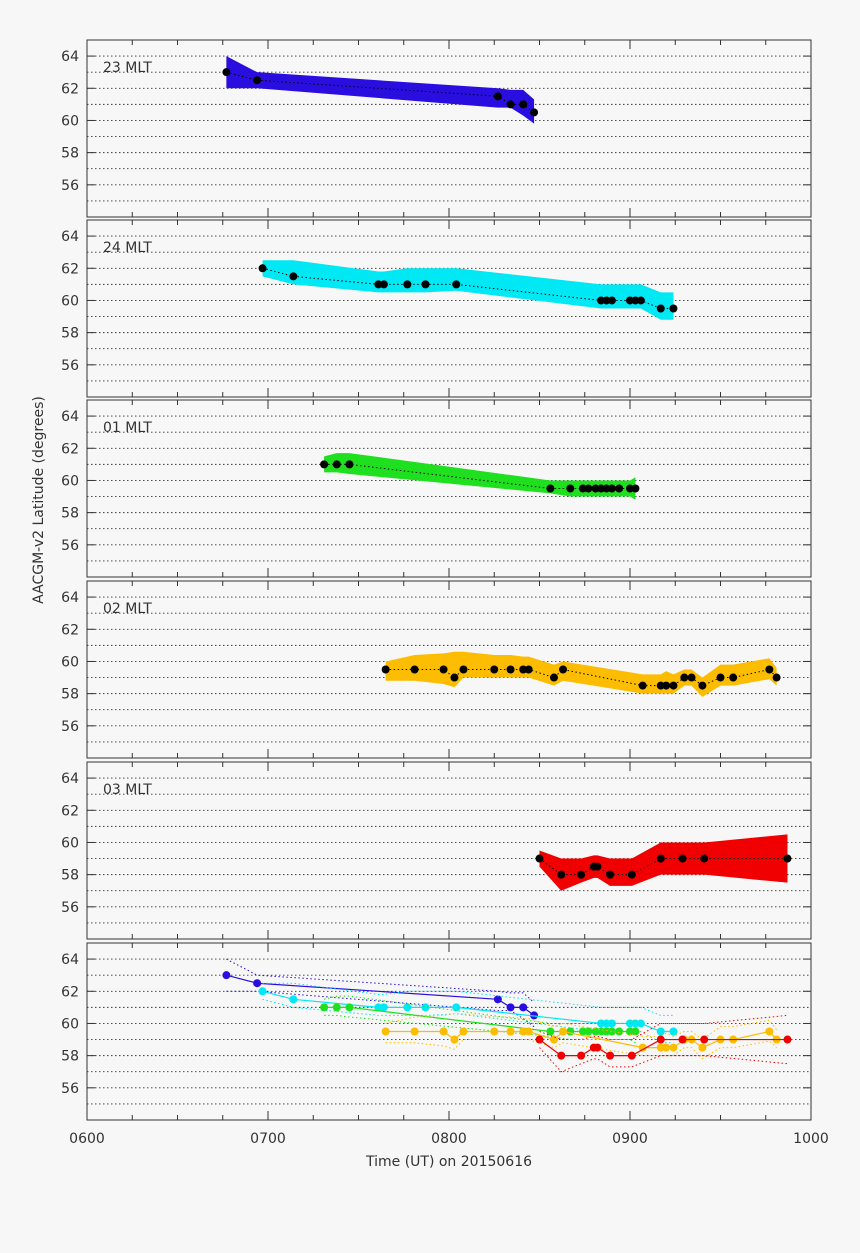 Image resolution: width=860 pixels, height=1253 pixels. Describe the element at coordinates (630, 1139) in the screenshot. I see `x-tick-label: 0900` at that location.